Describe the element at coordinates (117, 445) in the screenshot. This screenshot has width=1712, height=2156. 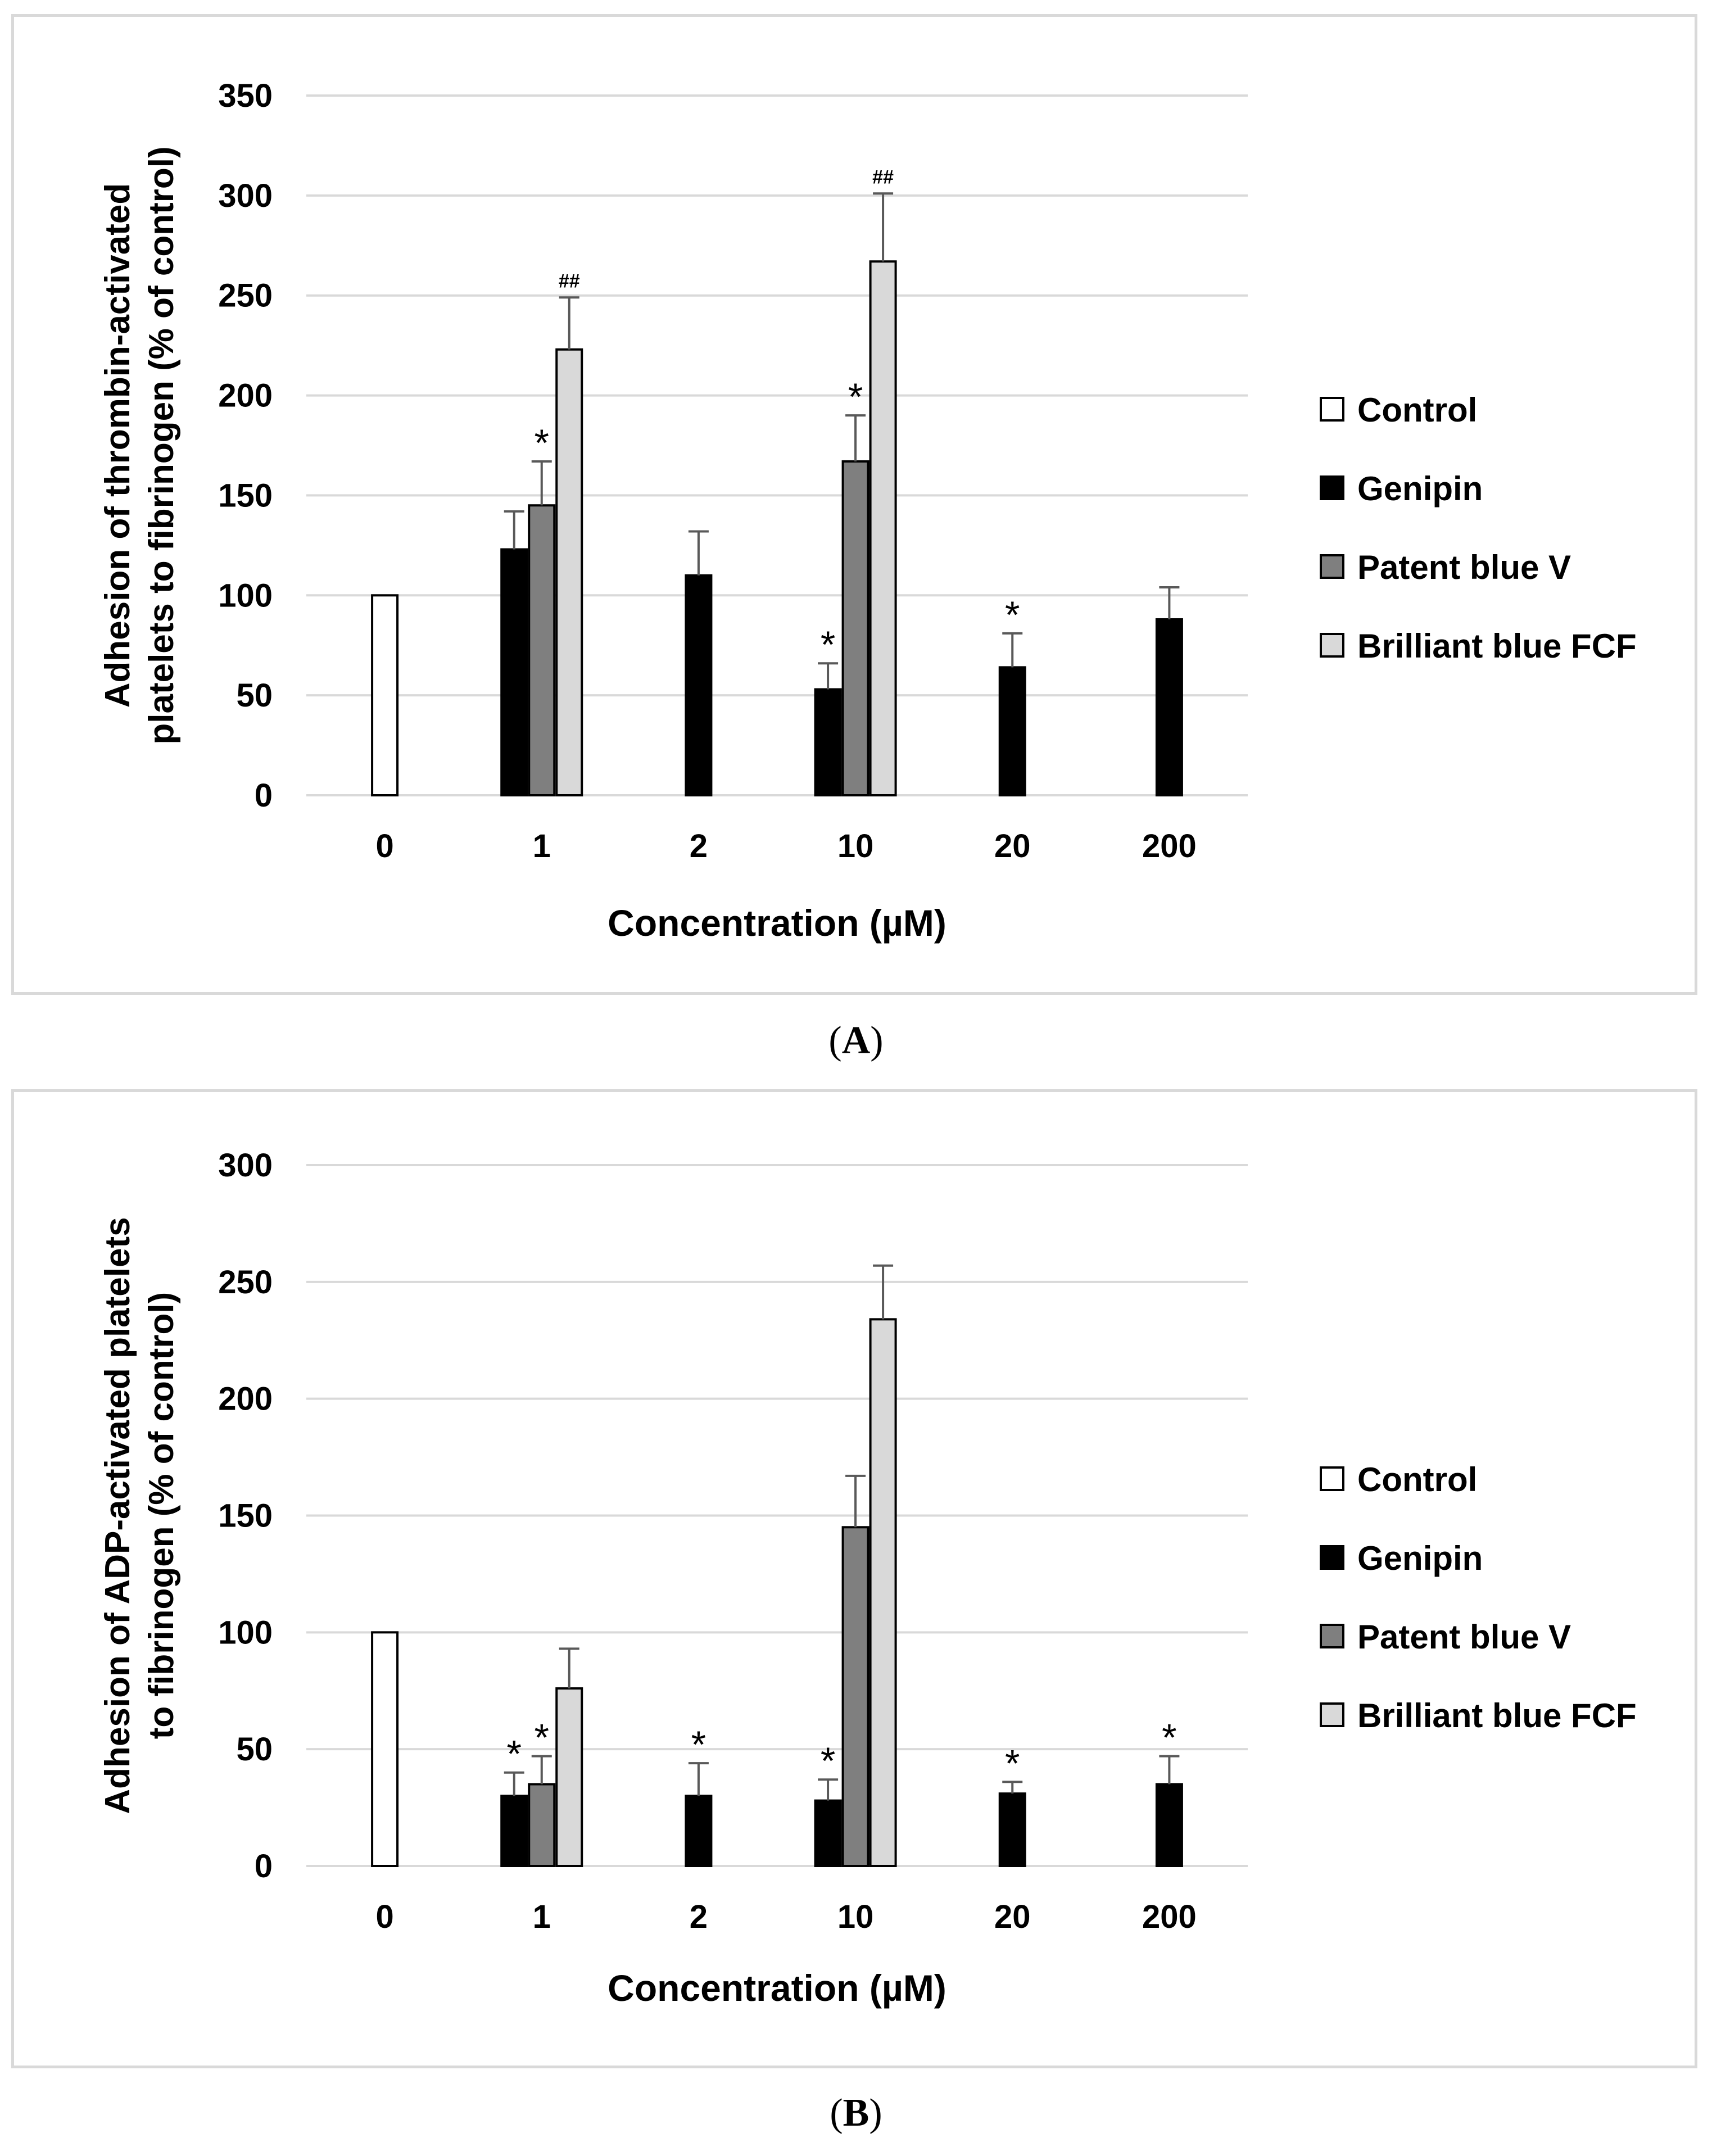
I see `y-axis-title: Adhesion of thrombin-activated` at that location.